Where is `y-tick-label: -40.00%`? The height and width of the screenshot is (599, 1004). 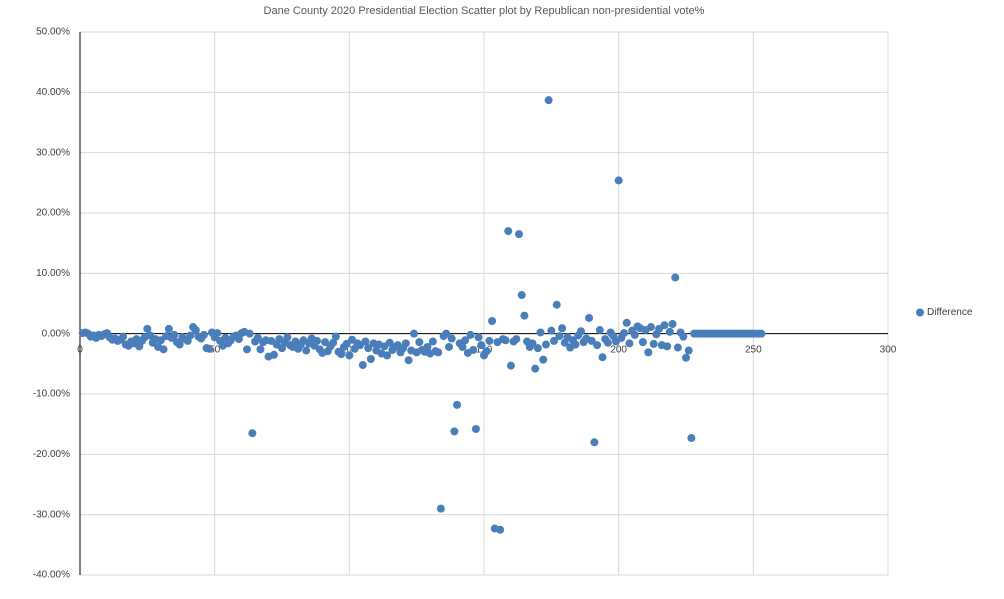 y-tick-label: -40.00% is located at coordinates (51, 575).